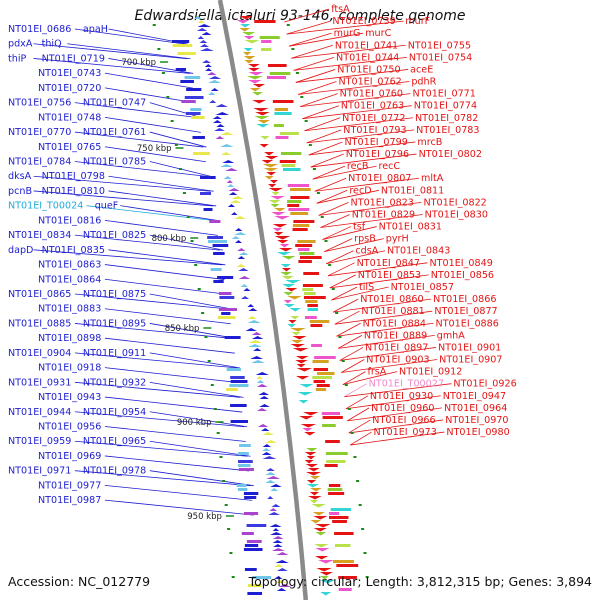 The height and width of the screenshot is (600, 600). I want to click on gene-label-plus: NT01EI_0822, so click(454, 202).